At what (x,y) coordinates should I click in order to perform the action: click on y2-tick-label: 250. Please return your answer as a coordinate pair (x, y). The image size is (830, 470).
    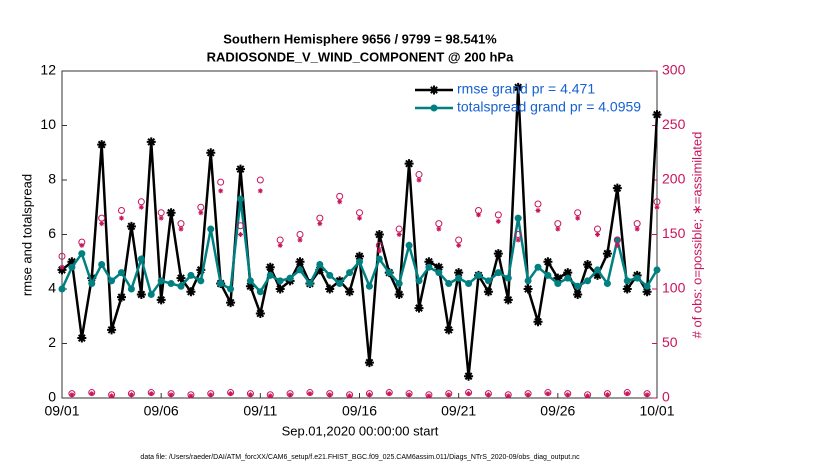
    Looking at the image, I should click on (674, 124).